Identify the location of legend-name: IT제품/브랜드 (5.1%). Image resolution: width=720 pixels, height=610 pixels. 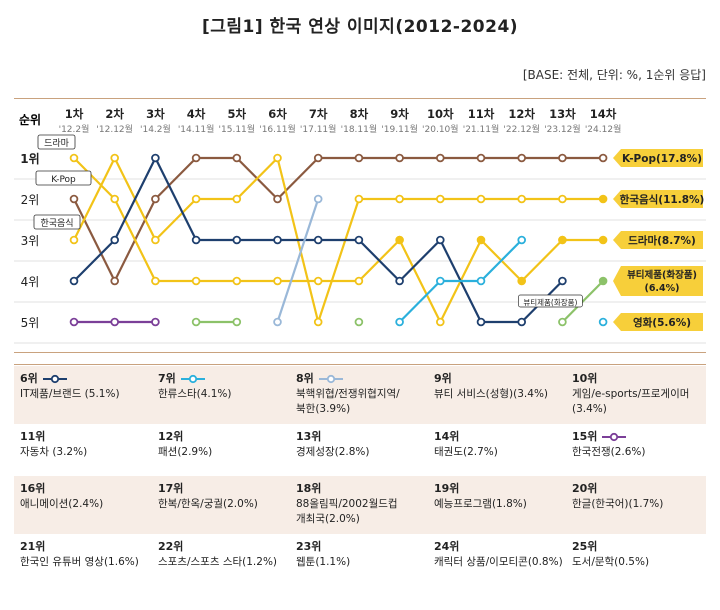
(70, 394).